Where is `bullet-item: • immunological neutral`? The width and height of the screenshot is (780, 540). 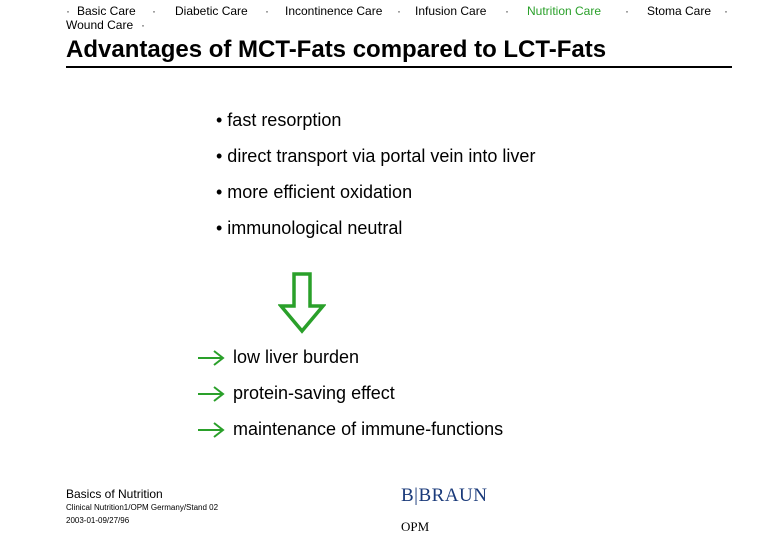
bullet-item: • immunological neutral is located at coordinates (309, 228).